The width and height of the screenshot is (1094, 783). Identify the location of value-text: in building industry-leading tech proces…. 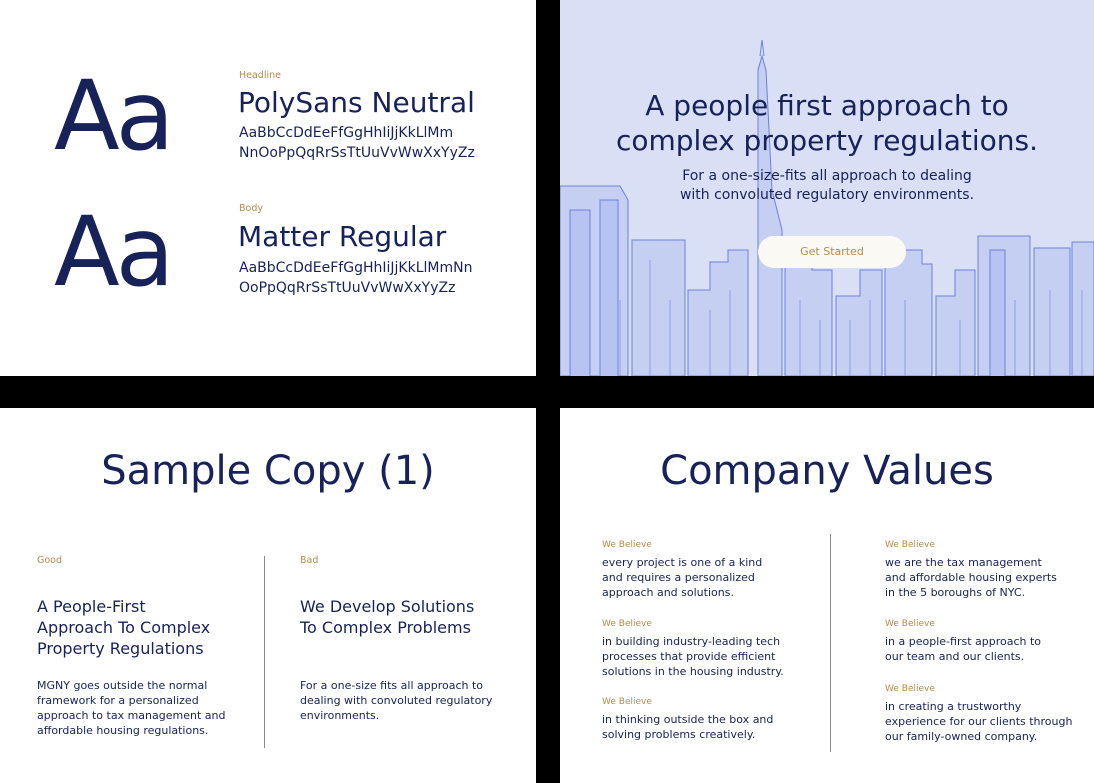
(693, 656).